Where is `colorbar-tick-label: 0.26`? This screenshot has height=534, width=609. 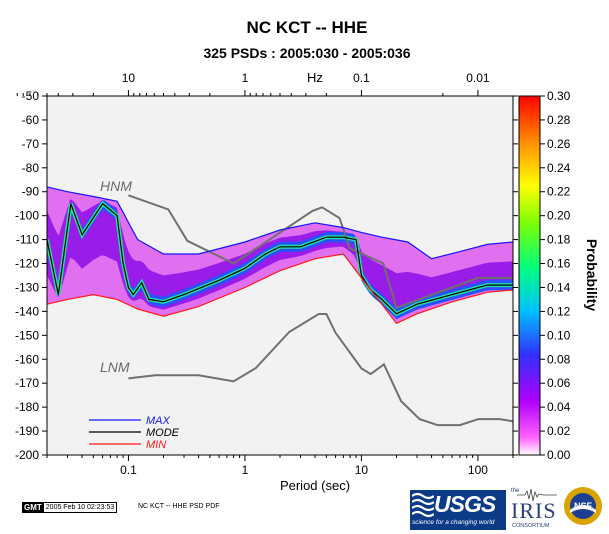 colorbar-tick-label: 0.26 is located at coordinates (559, 144).